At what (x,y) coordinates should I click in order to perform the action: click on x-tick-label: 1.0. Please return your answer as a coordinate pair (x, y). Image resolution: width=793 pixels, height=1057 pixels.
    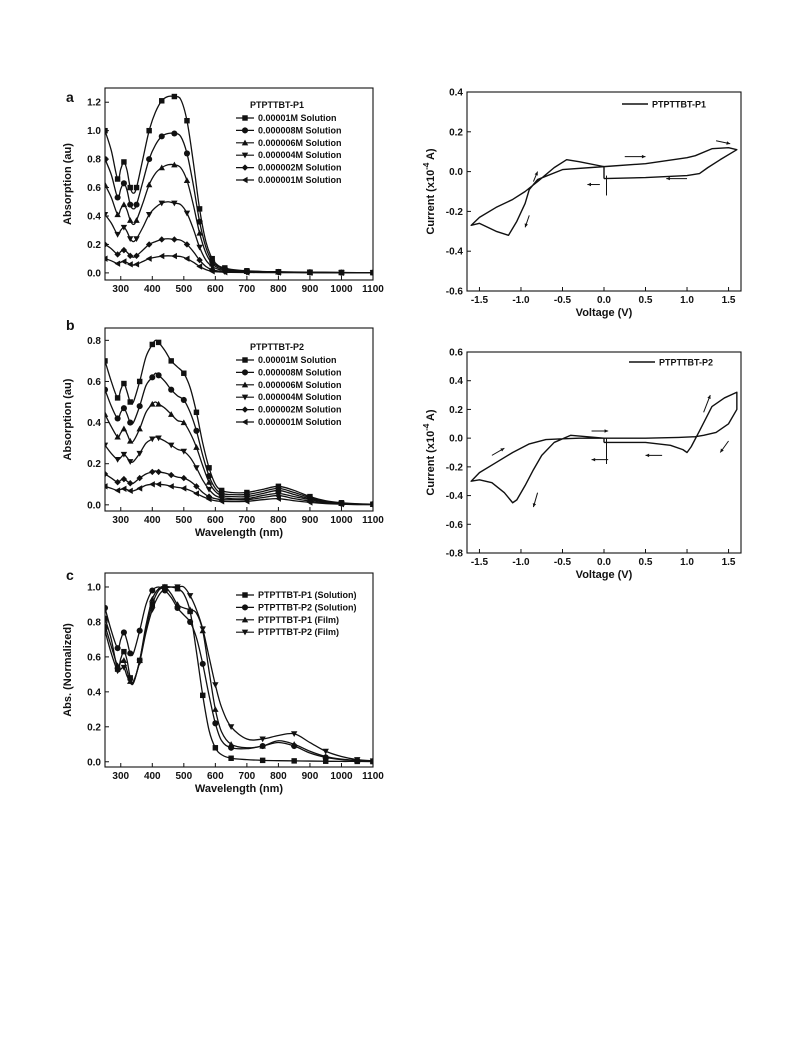
    Looking at the image, I should click on (687, 562).